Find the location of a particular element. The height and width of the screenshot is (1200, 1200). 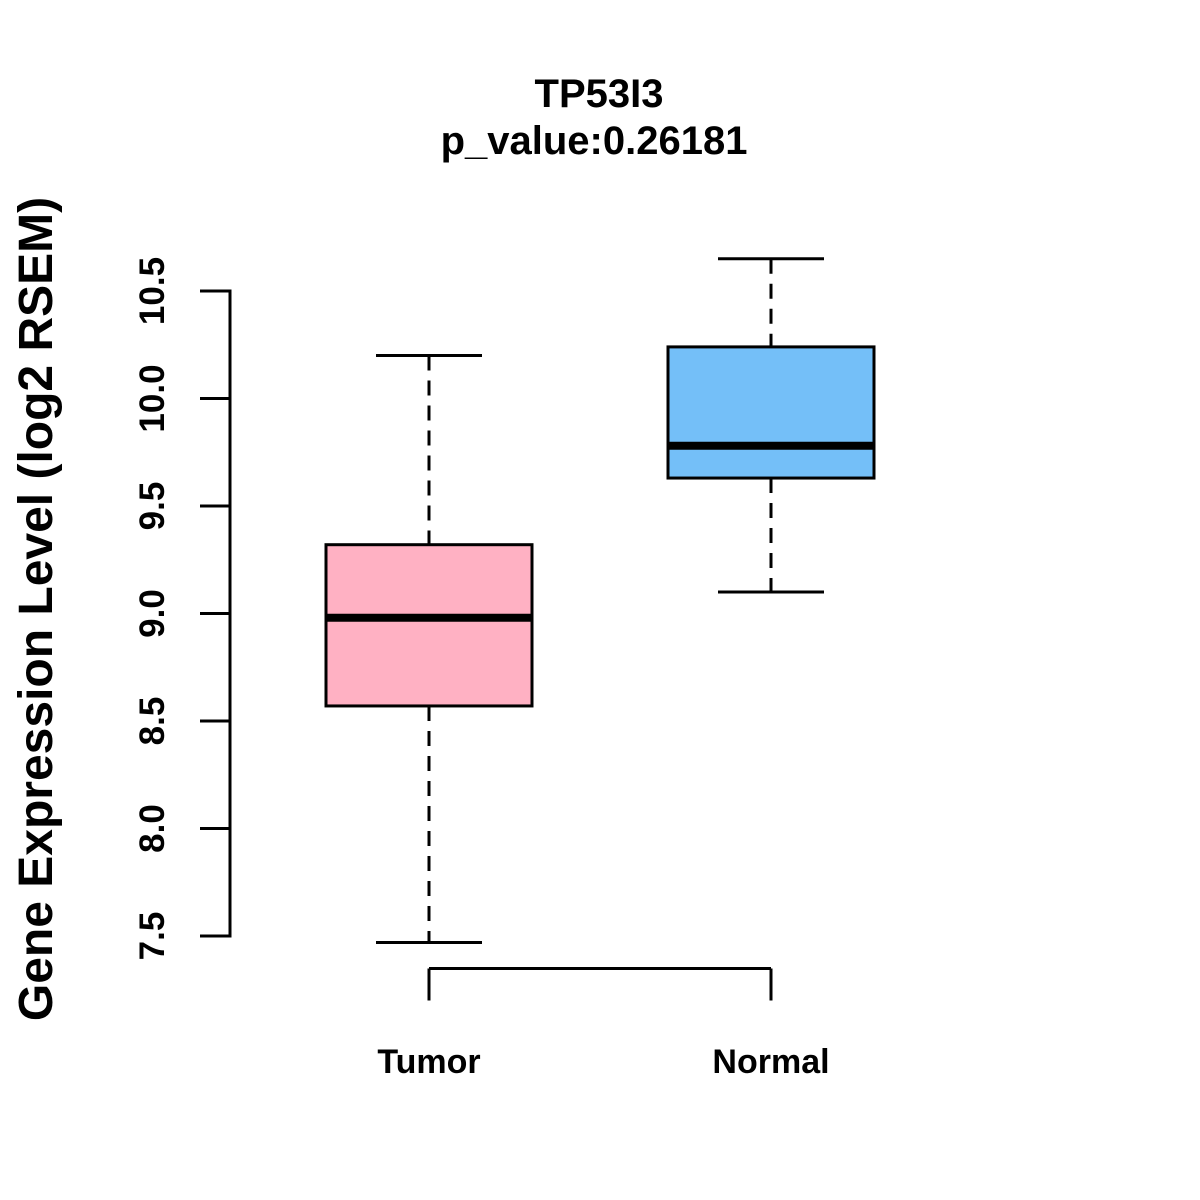

boxplot-normal is located at coordinates (771, 425).